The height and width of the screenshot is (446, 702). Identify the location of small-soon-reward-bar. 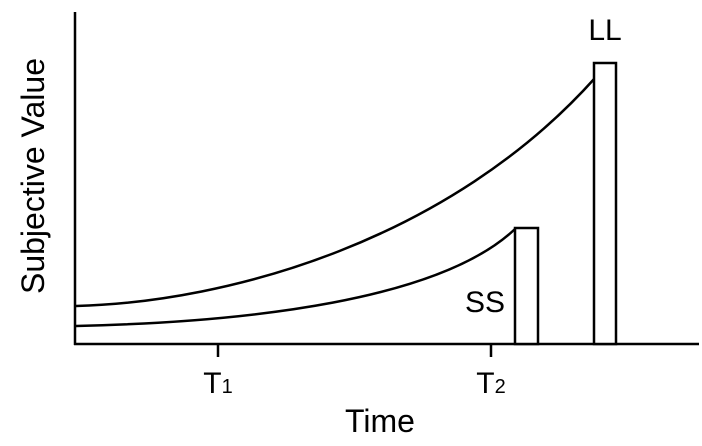
(526, 286).